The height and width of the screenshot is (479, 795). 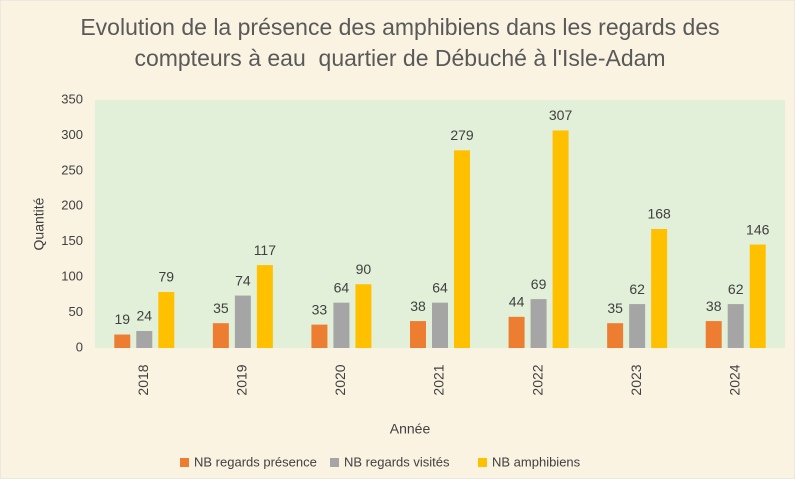 What do you see at coordinates (144, 316) in the screenshot?
I see `data-label: 24` at bounding box center [144, 316].